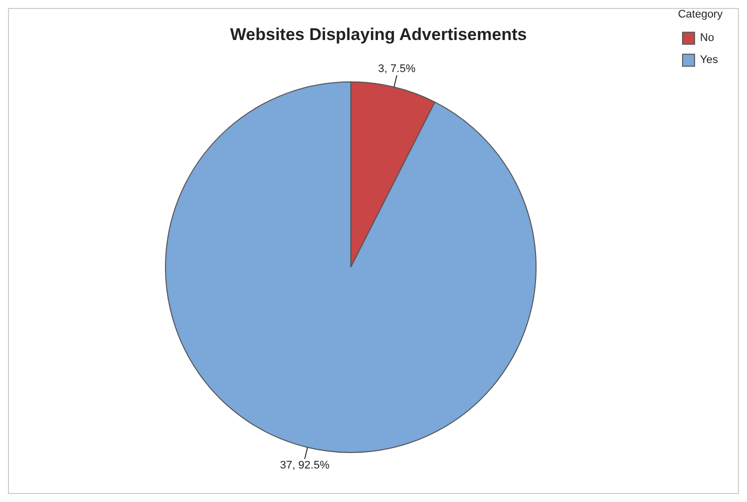 The image size is (747, 502). Describe the element at coordinates (378, 34) in the screenshot. I see `chart-title: Websites Displaying Advertisements` at that location.